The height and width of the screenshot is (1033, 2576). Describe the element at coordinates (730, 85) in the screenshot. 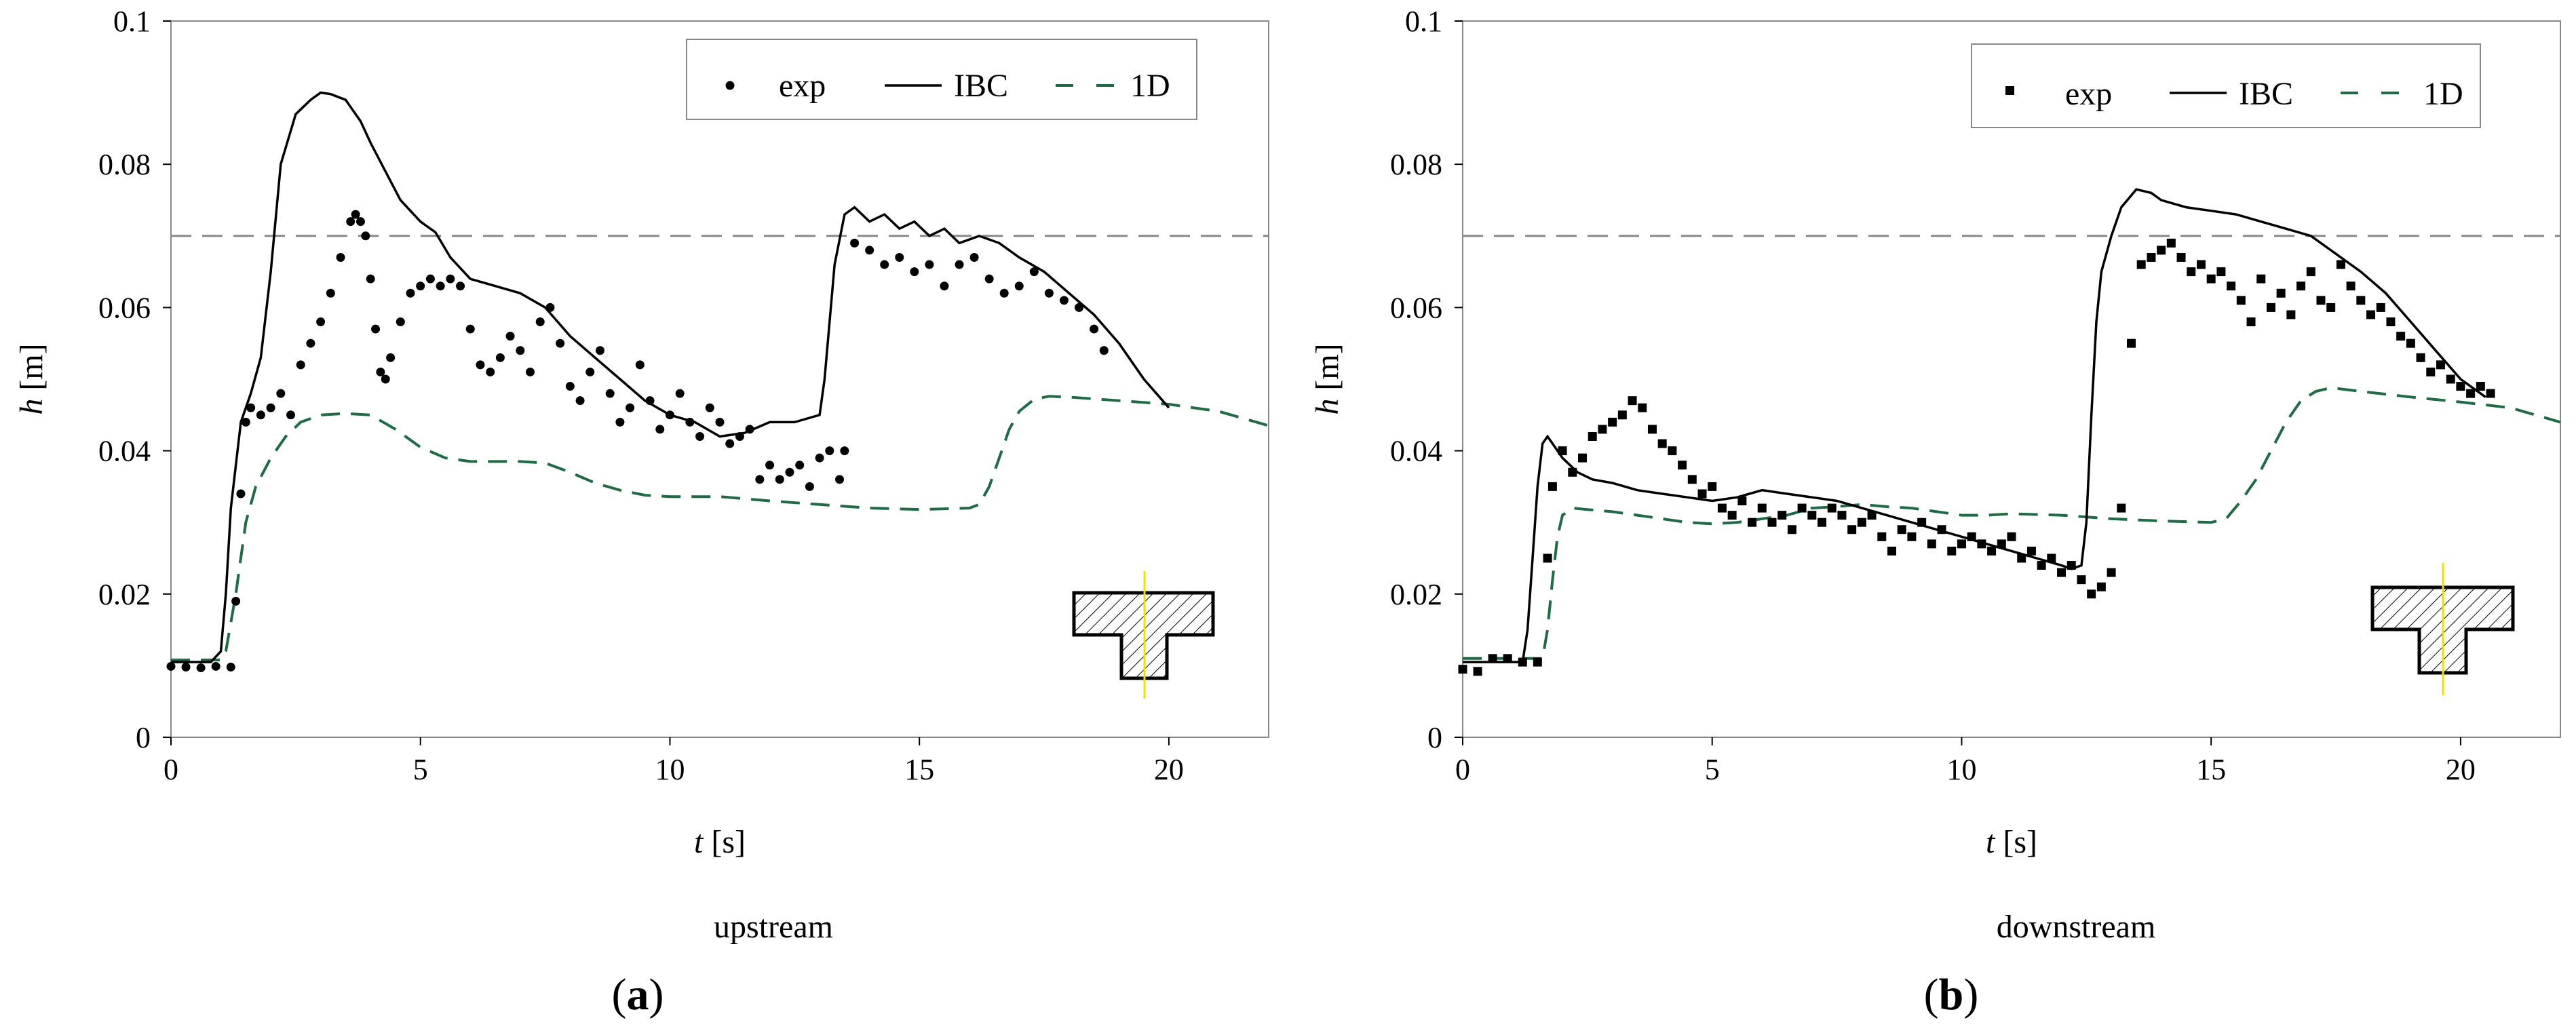

I see `legend-marker-exp` at that location.